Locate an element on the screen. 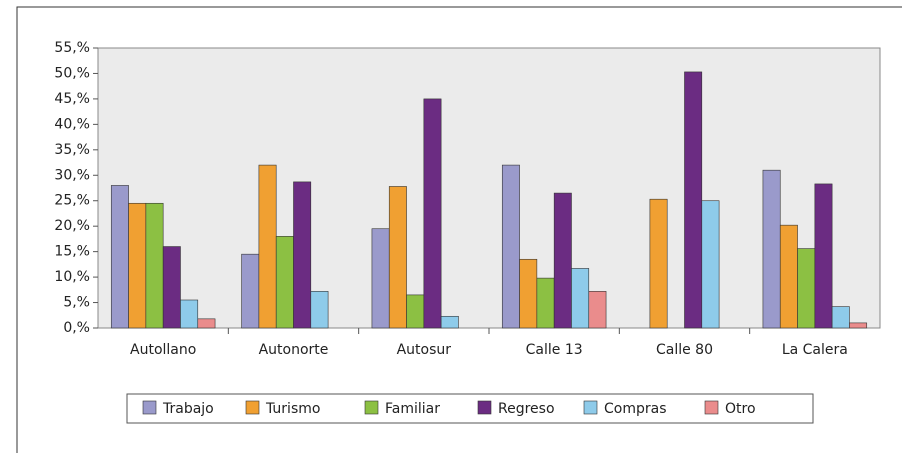 This screenshot has height=457, width=902. y-tick-label: 35,% is located at coordinates (72, 150).